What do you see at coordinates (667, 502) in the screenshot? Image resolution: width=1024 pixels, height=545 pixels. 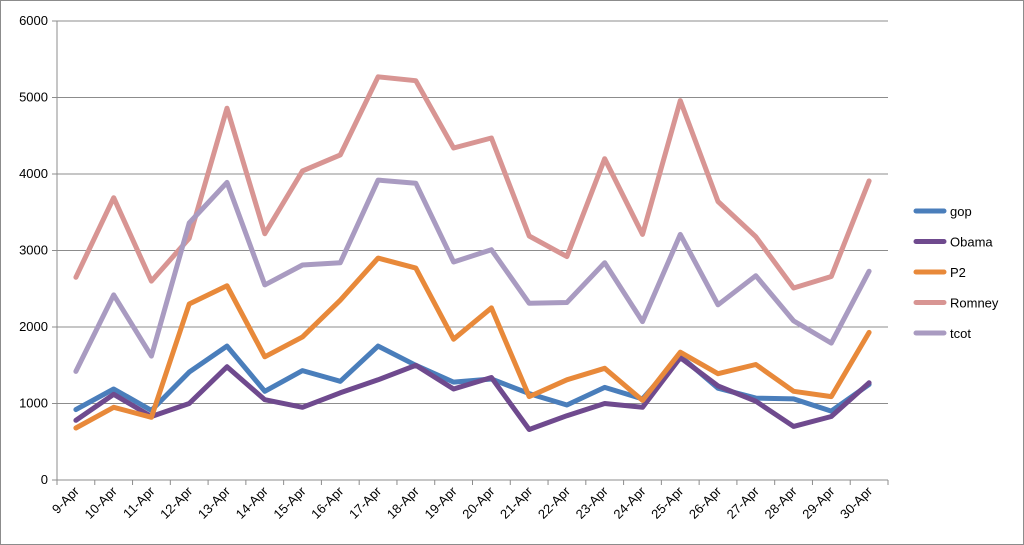 I see `x-tick-label: 25-Apr` at bounding box center [667, 502].